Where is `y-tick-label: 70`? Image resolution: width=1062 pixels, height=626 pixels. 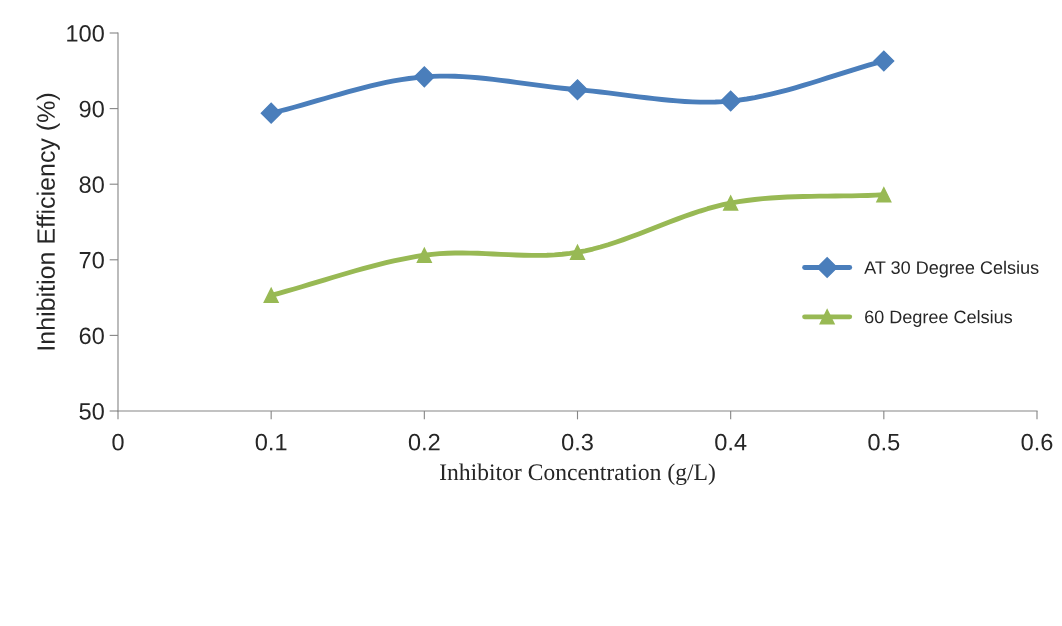 y-tick-label: 70 is located at coordinates (91, 260).